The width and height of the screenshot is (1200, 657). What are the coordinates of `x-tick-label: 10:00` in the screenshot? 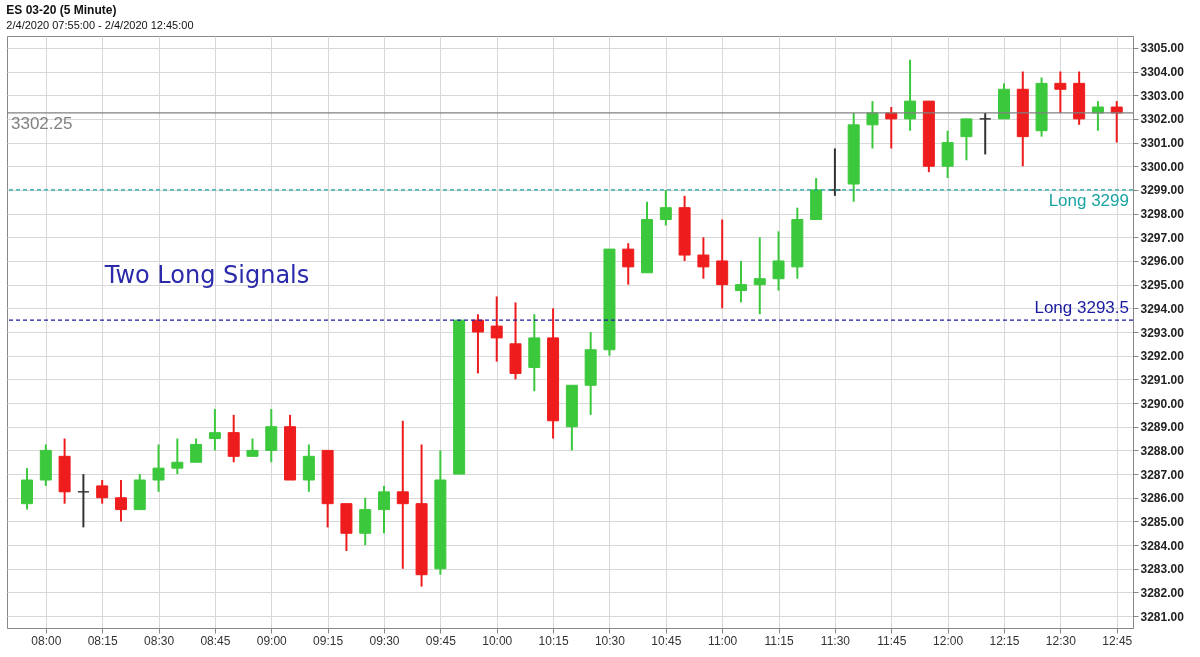 It's located at (497, 640).